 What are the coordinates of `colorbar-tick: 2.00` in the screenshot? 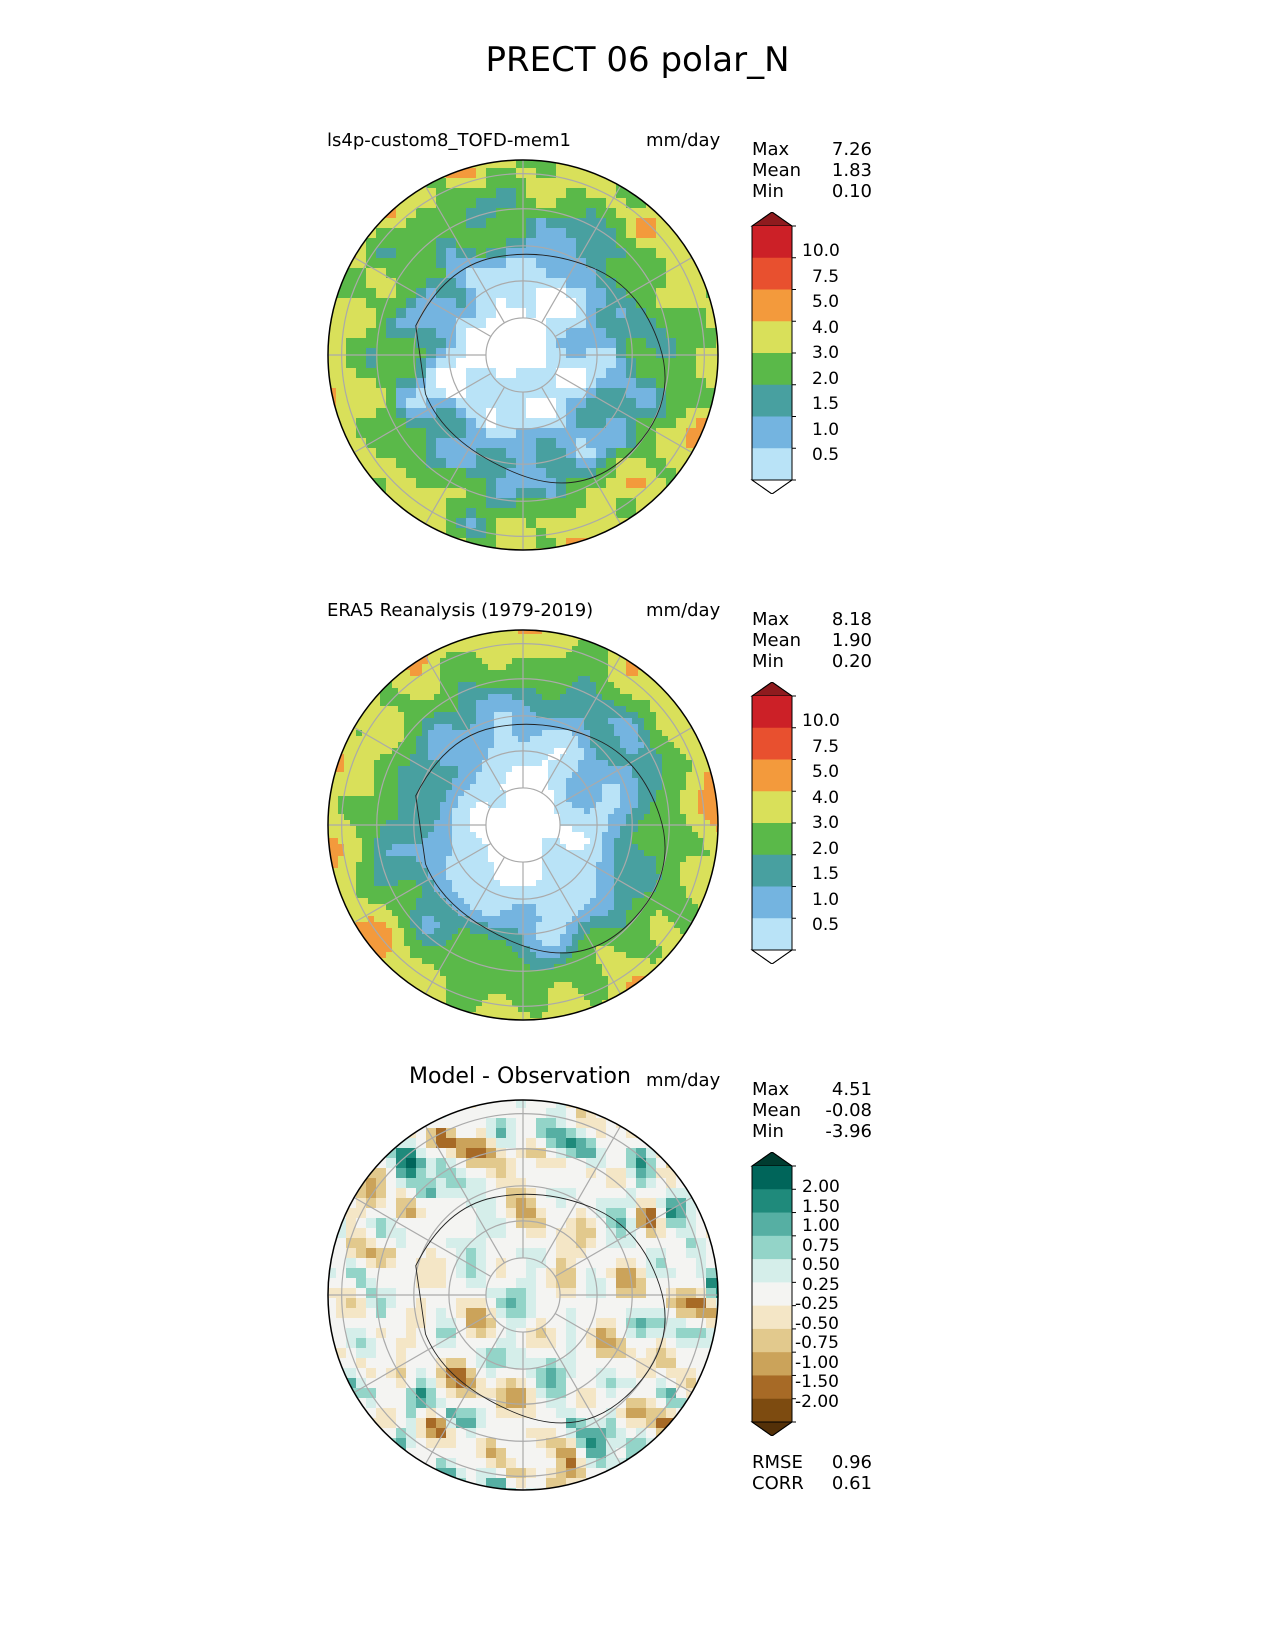 It's located at (821, 1187).